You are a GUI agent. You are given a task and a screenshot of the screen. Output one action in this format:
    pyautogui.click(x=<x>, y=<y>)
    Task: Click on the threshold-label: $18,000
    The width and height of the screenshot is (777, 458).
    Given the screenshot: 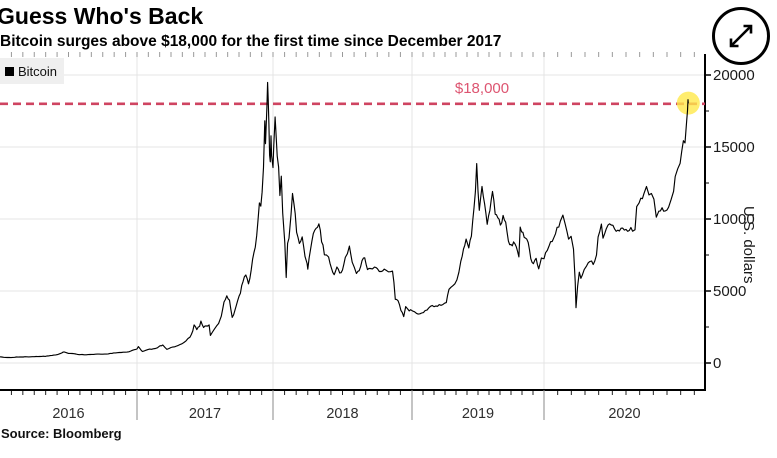 What is the action you would take?
    pyautogui.click(x=482, y=88)
    